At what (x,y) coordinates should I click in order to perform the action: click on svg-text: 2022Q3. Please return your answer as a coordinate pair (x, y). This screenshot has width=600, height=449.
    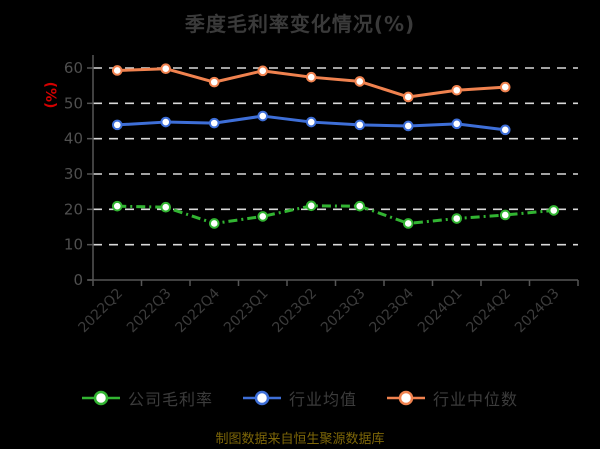
    Looking at the image, I should click on (149, 311).